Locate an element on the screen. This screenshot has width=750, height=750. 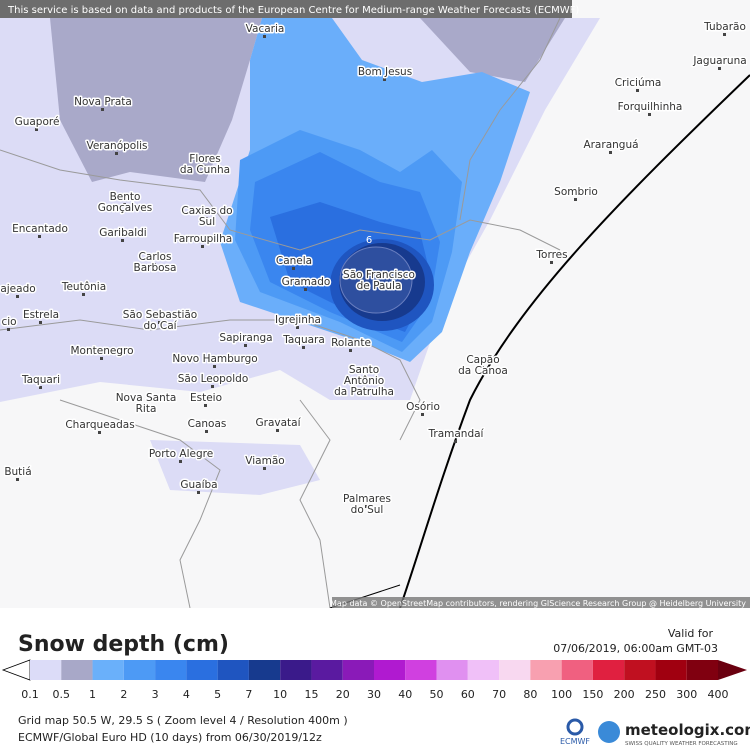
attribution-bar is located at coordinates (541, 602).